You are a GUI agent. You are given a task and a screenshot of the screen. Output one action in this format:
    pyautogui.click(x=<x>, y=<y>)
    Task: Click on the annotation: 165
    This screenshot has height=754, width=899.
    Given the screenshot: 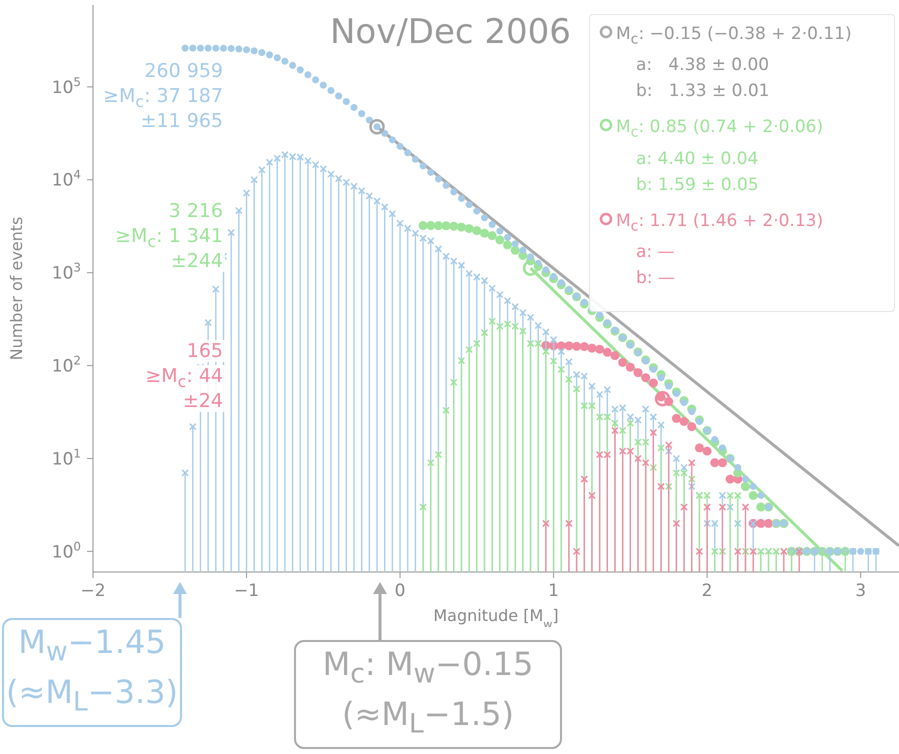 What is the action you would take?
    pyautogui.click(x=204, y=351)
    